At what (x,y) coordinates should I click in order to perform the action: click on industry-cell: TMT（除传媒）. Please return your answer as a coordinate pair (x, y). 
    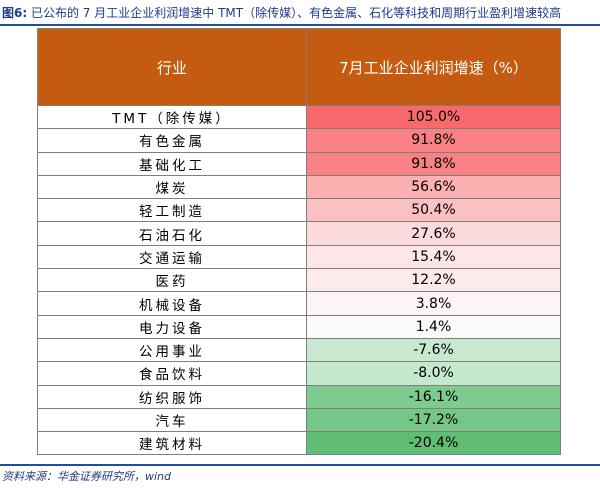
    Looking at the image, I should click on (172, 117).